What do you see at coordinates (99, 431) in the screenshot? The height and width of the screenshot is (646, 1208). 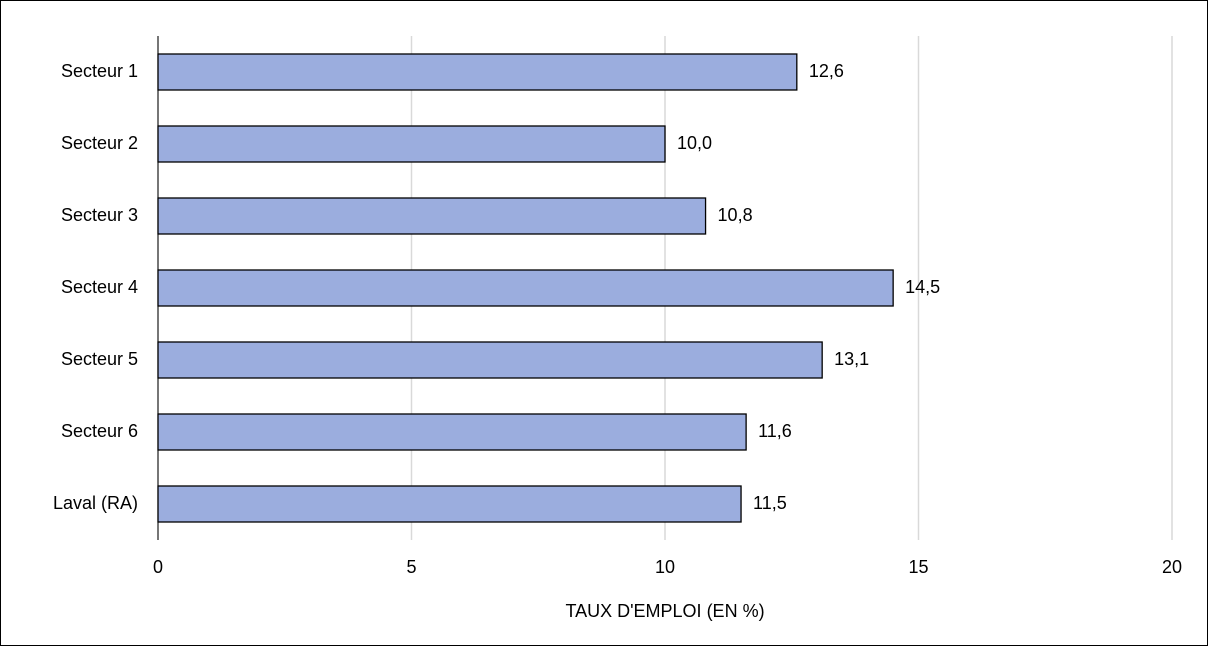 I see `y-tick-label: Secteur 6` at bounding box center [99, 431].